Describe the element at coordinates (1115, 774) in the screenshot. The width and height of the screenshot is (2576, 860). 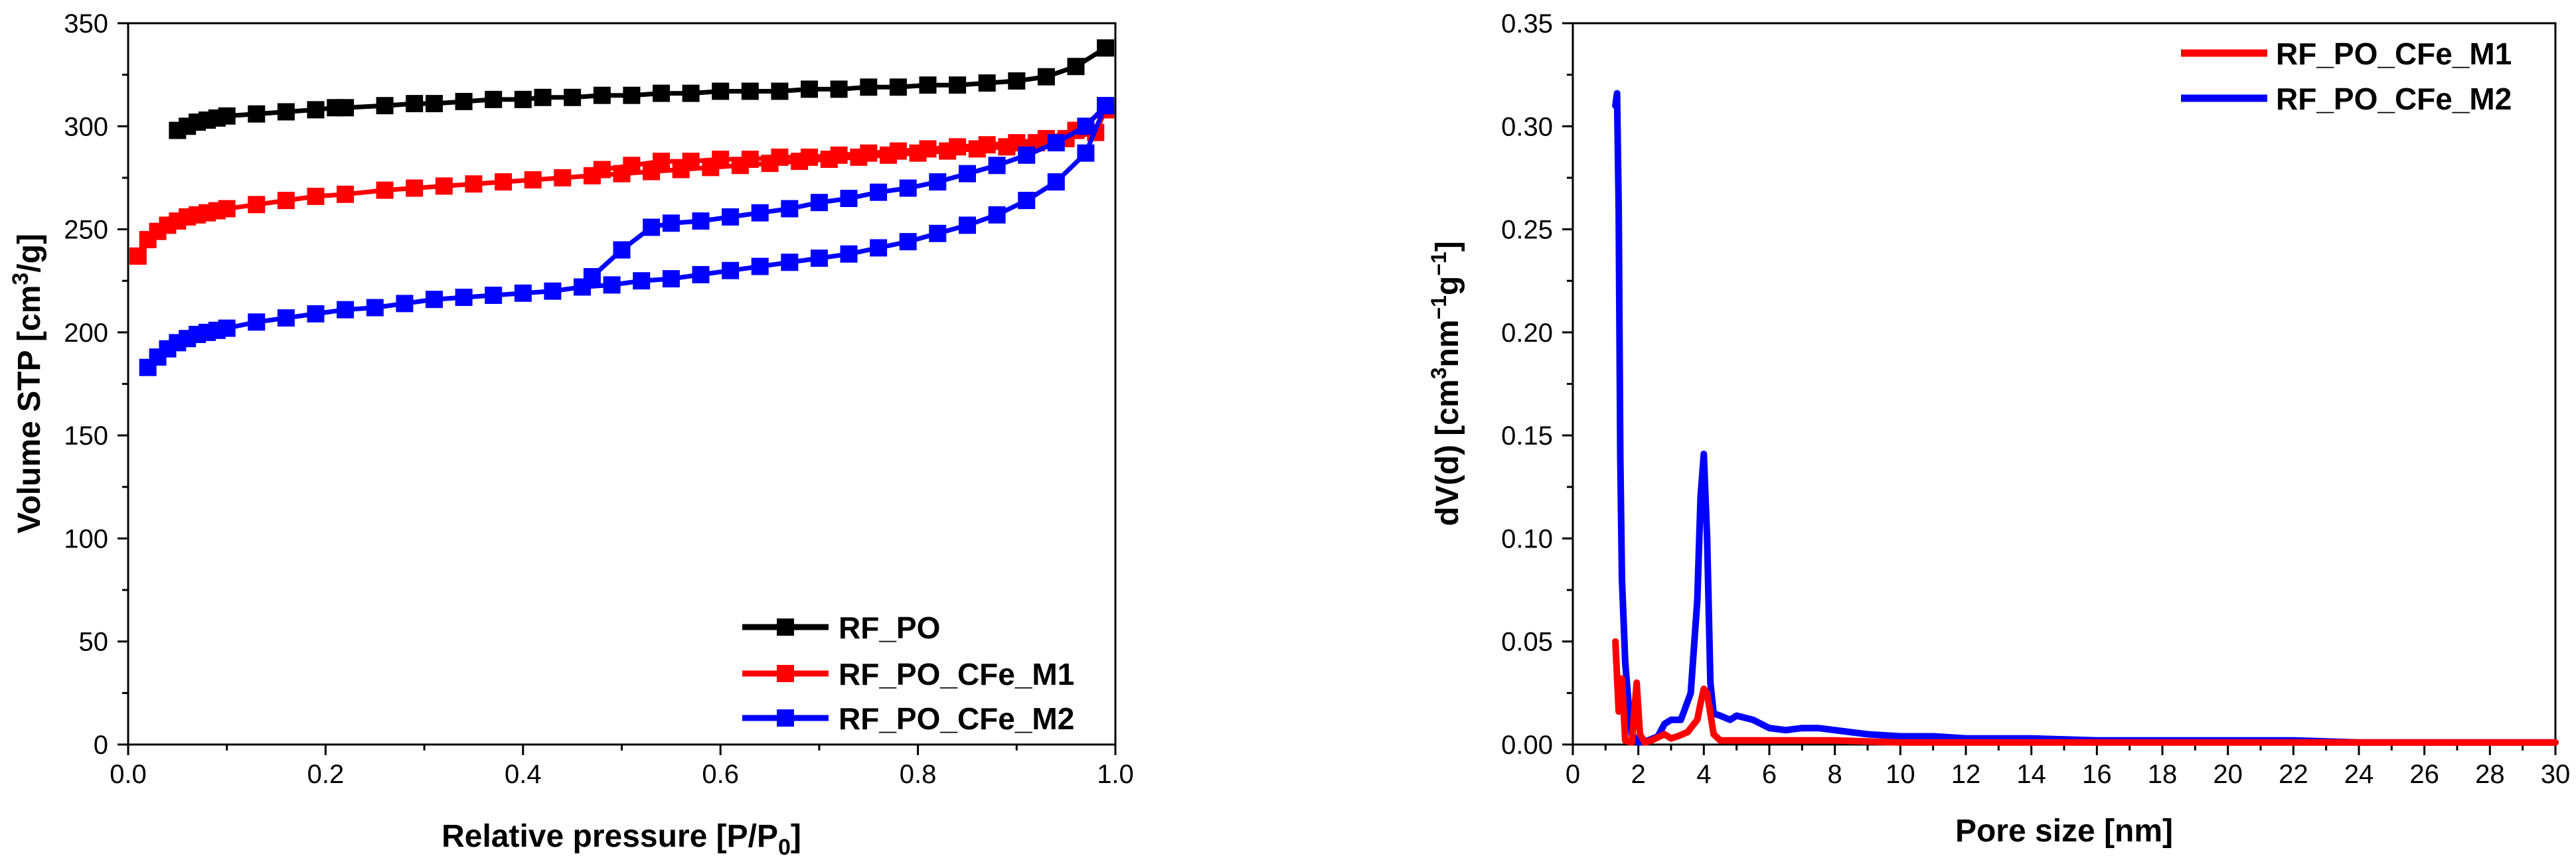
I see `x-tick-label: 1.0` at that location.